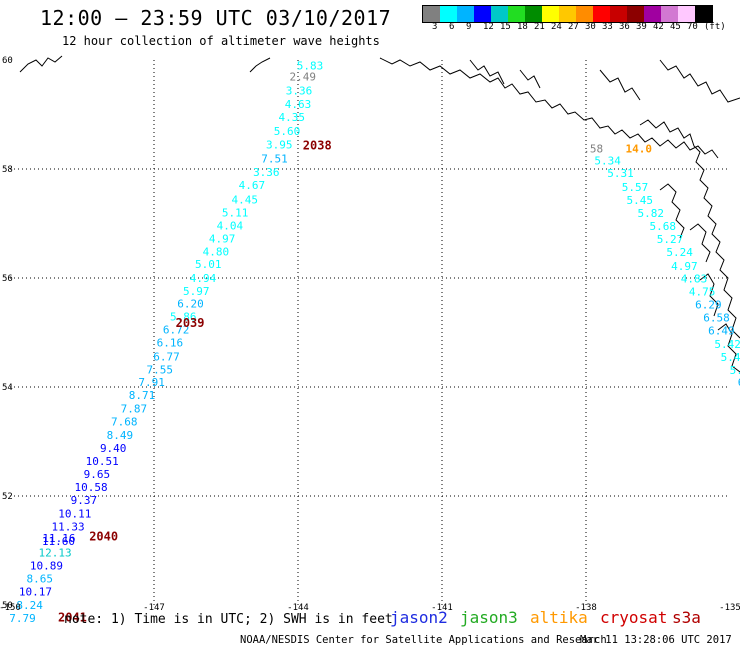 This screenshot has width=740, height=650. Describe the element at coordinates (620, 173) in the screenshot. I see `wave-height-value: 5.31` at that location.